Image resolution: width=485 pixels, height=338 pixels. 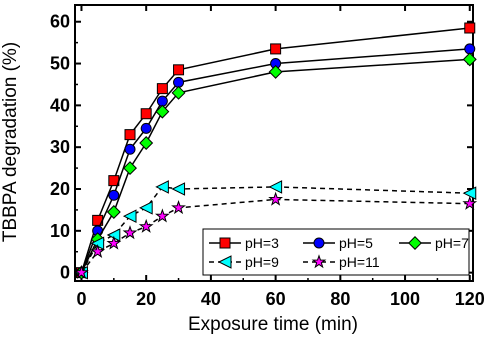 What do you see at coordinates (60, 105) in the screenshot?
I see `y-tick-label: 40` at bounding box center [60, 105].